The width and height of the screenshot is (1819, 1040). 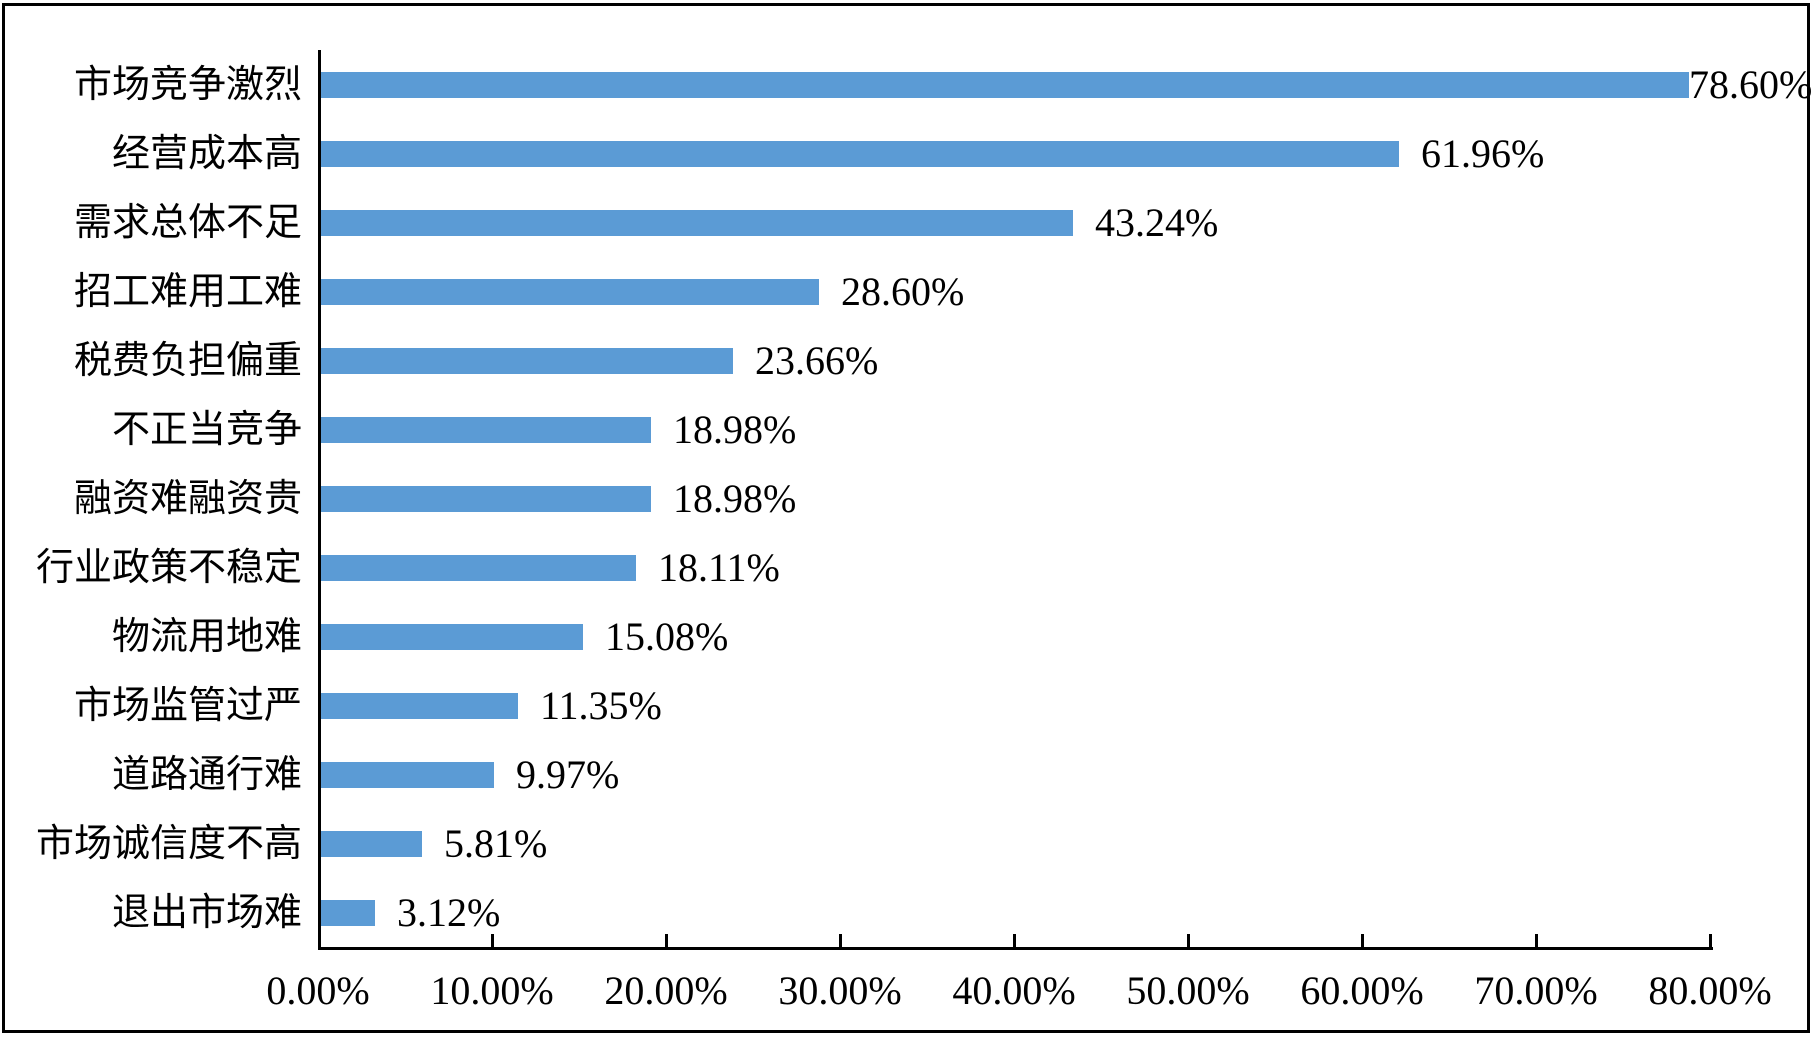 I want to click on category-label: 市场诚信度不高, so click(x=168, y=844).